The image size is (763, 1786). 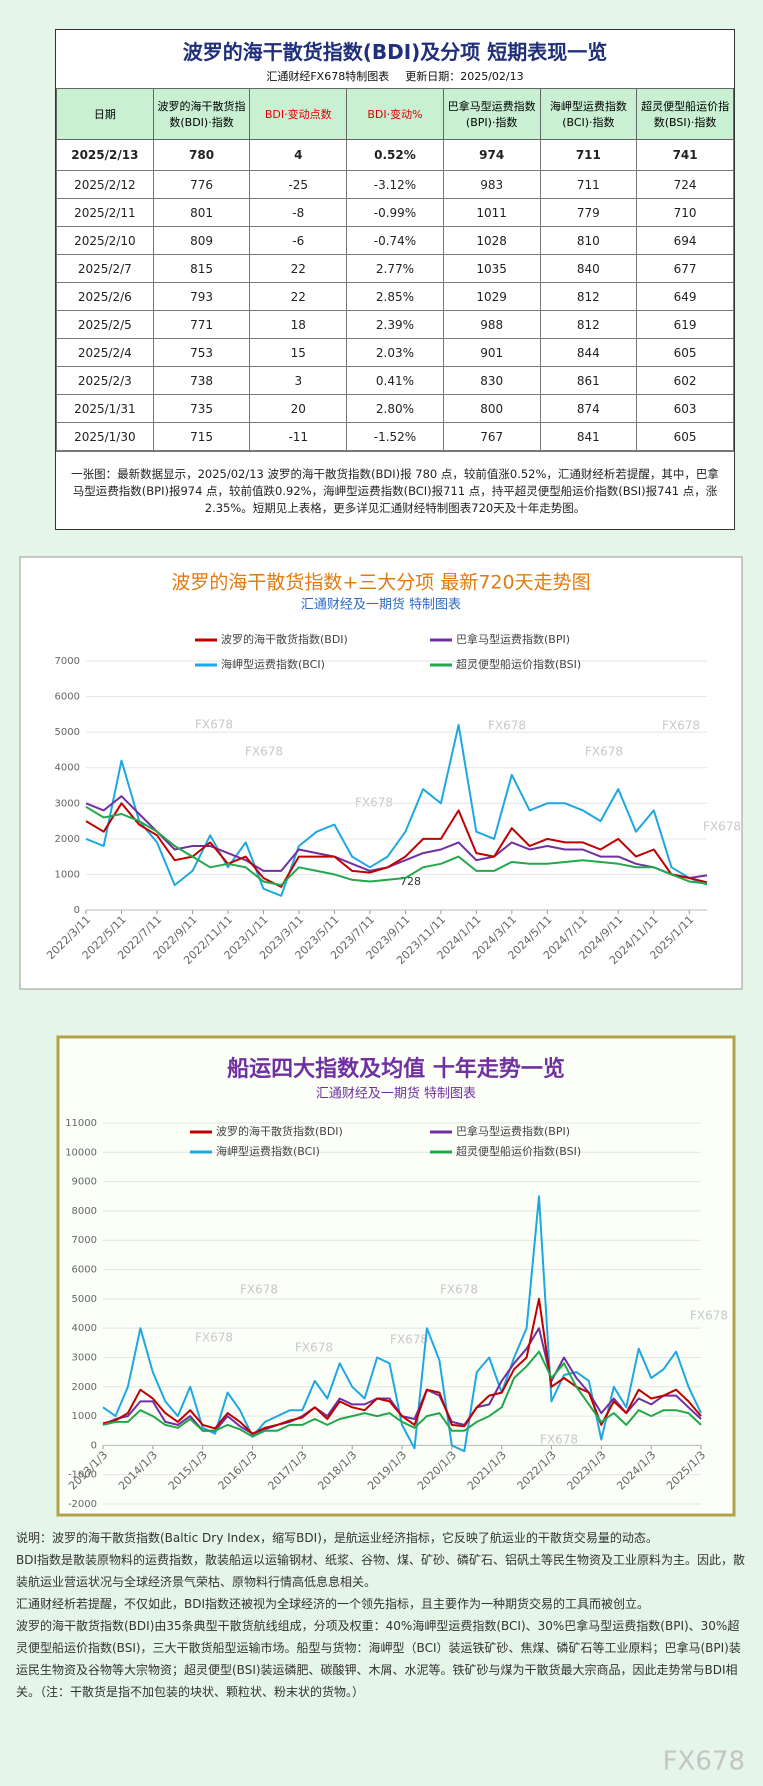 What do you see at coordinates (105, 380) in the screenshot?
I see `table-cell: 2025/2/3` at bounding box center [105, 380].